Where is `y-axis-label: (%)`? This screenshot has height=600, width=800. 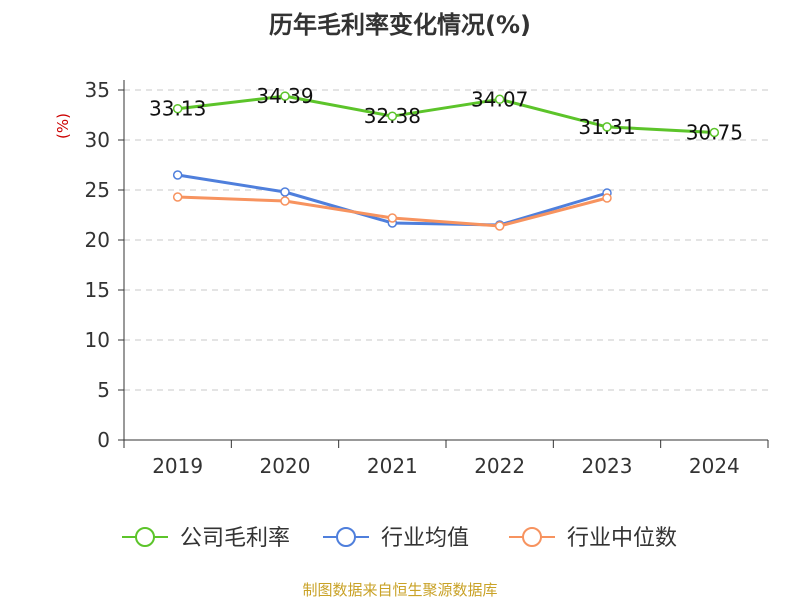 y-axis-label: (%) is located at coordinates (63, 126).